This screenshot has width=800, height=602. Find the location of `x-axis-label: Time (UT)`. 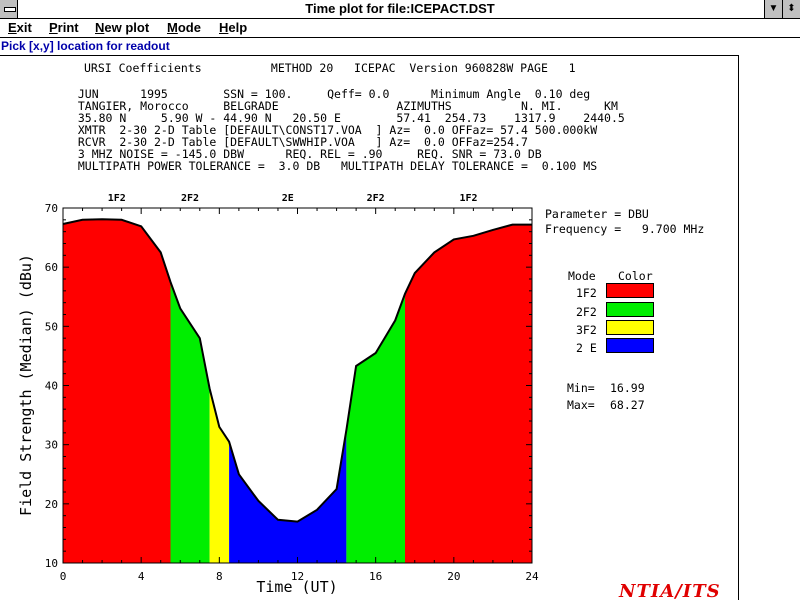

x-axis-label: Time (UT) is located at coordinates (296, 587).